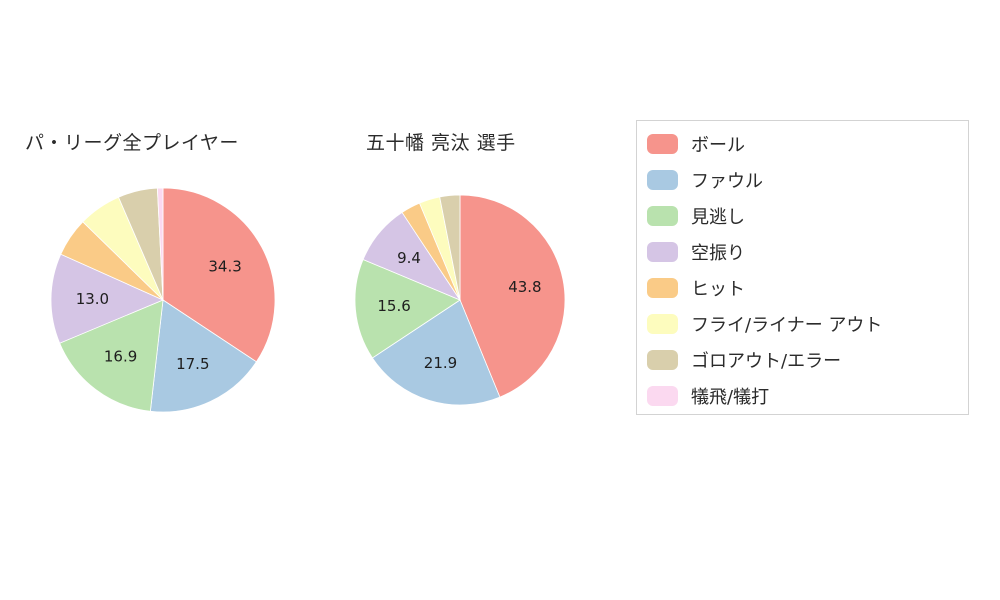  Describe the element at coordinates (662, 216) in the screenshot. I see `legend-swatch-called-strike` at that location.